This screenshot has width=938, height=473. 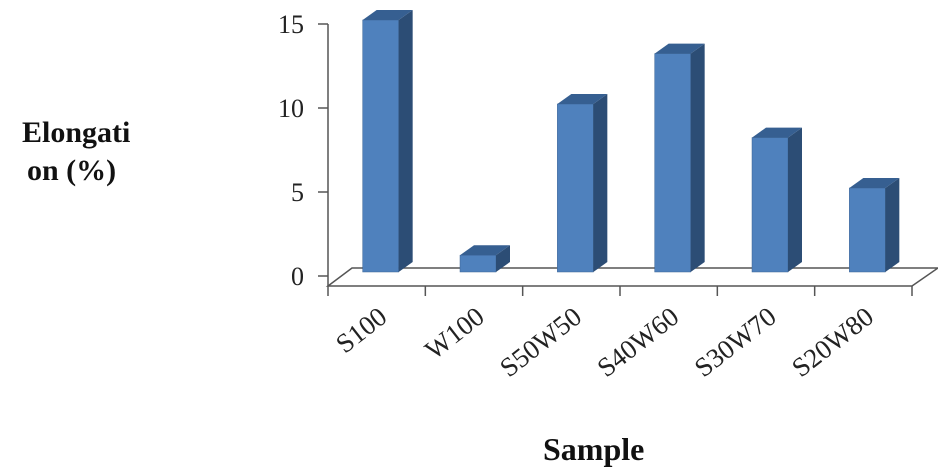 I want to click on y-tick-label: 5, so click(x=297, y=192).